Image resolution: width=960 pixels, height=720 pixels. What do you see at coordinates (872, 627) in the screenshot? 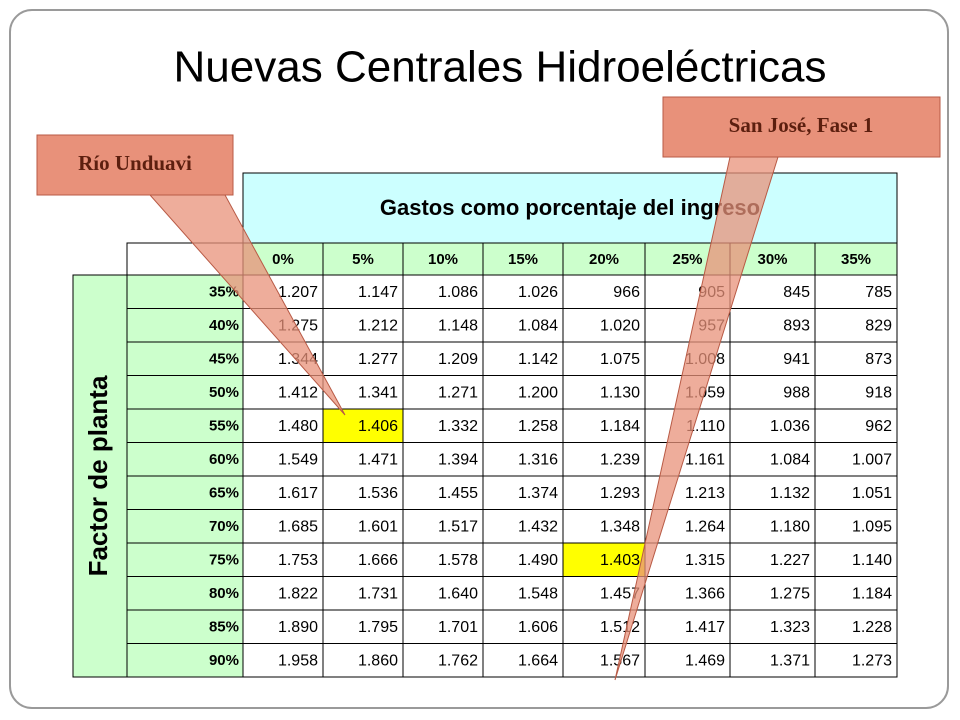
I see `cell-value: 1.228` at bounding box center [872, 627].